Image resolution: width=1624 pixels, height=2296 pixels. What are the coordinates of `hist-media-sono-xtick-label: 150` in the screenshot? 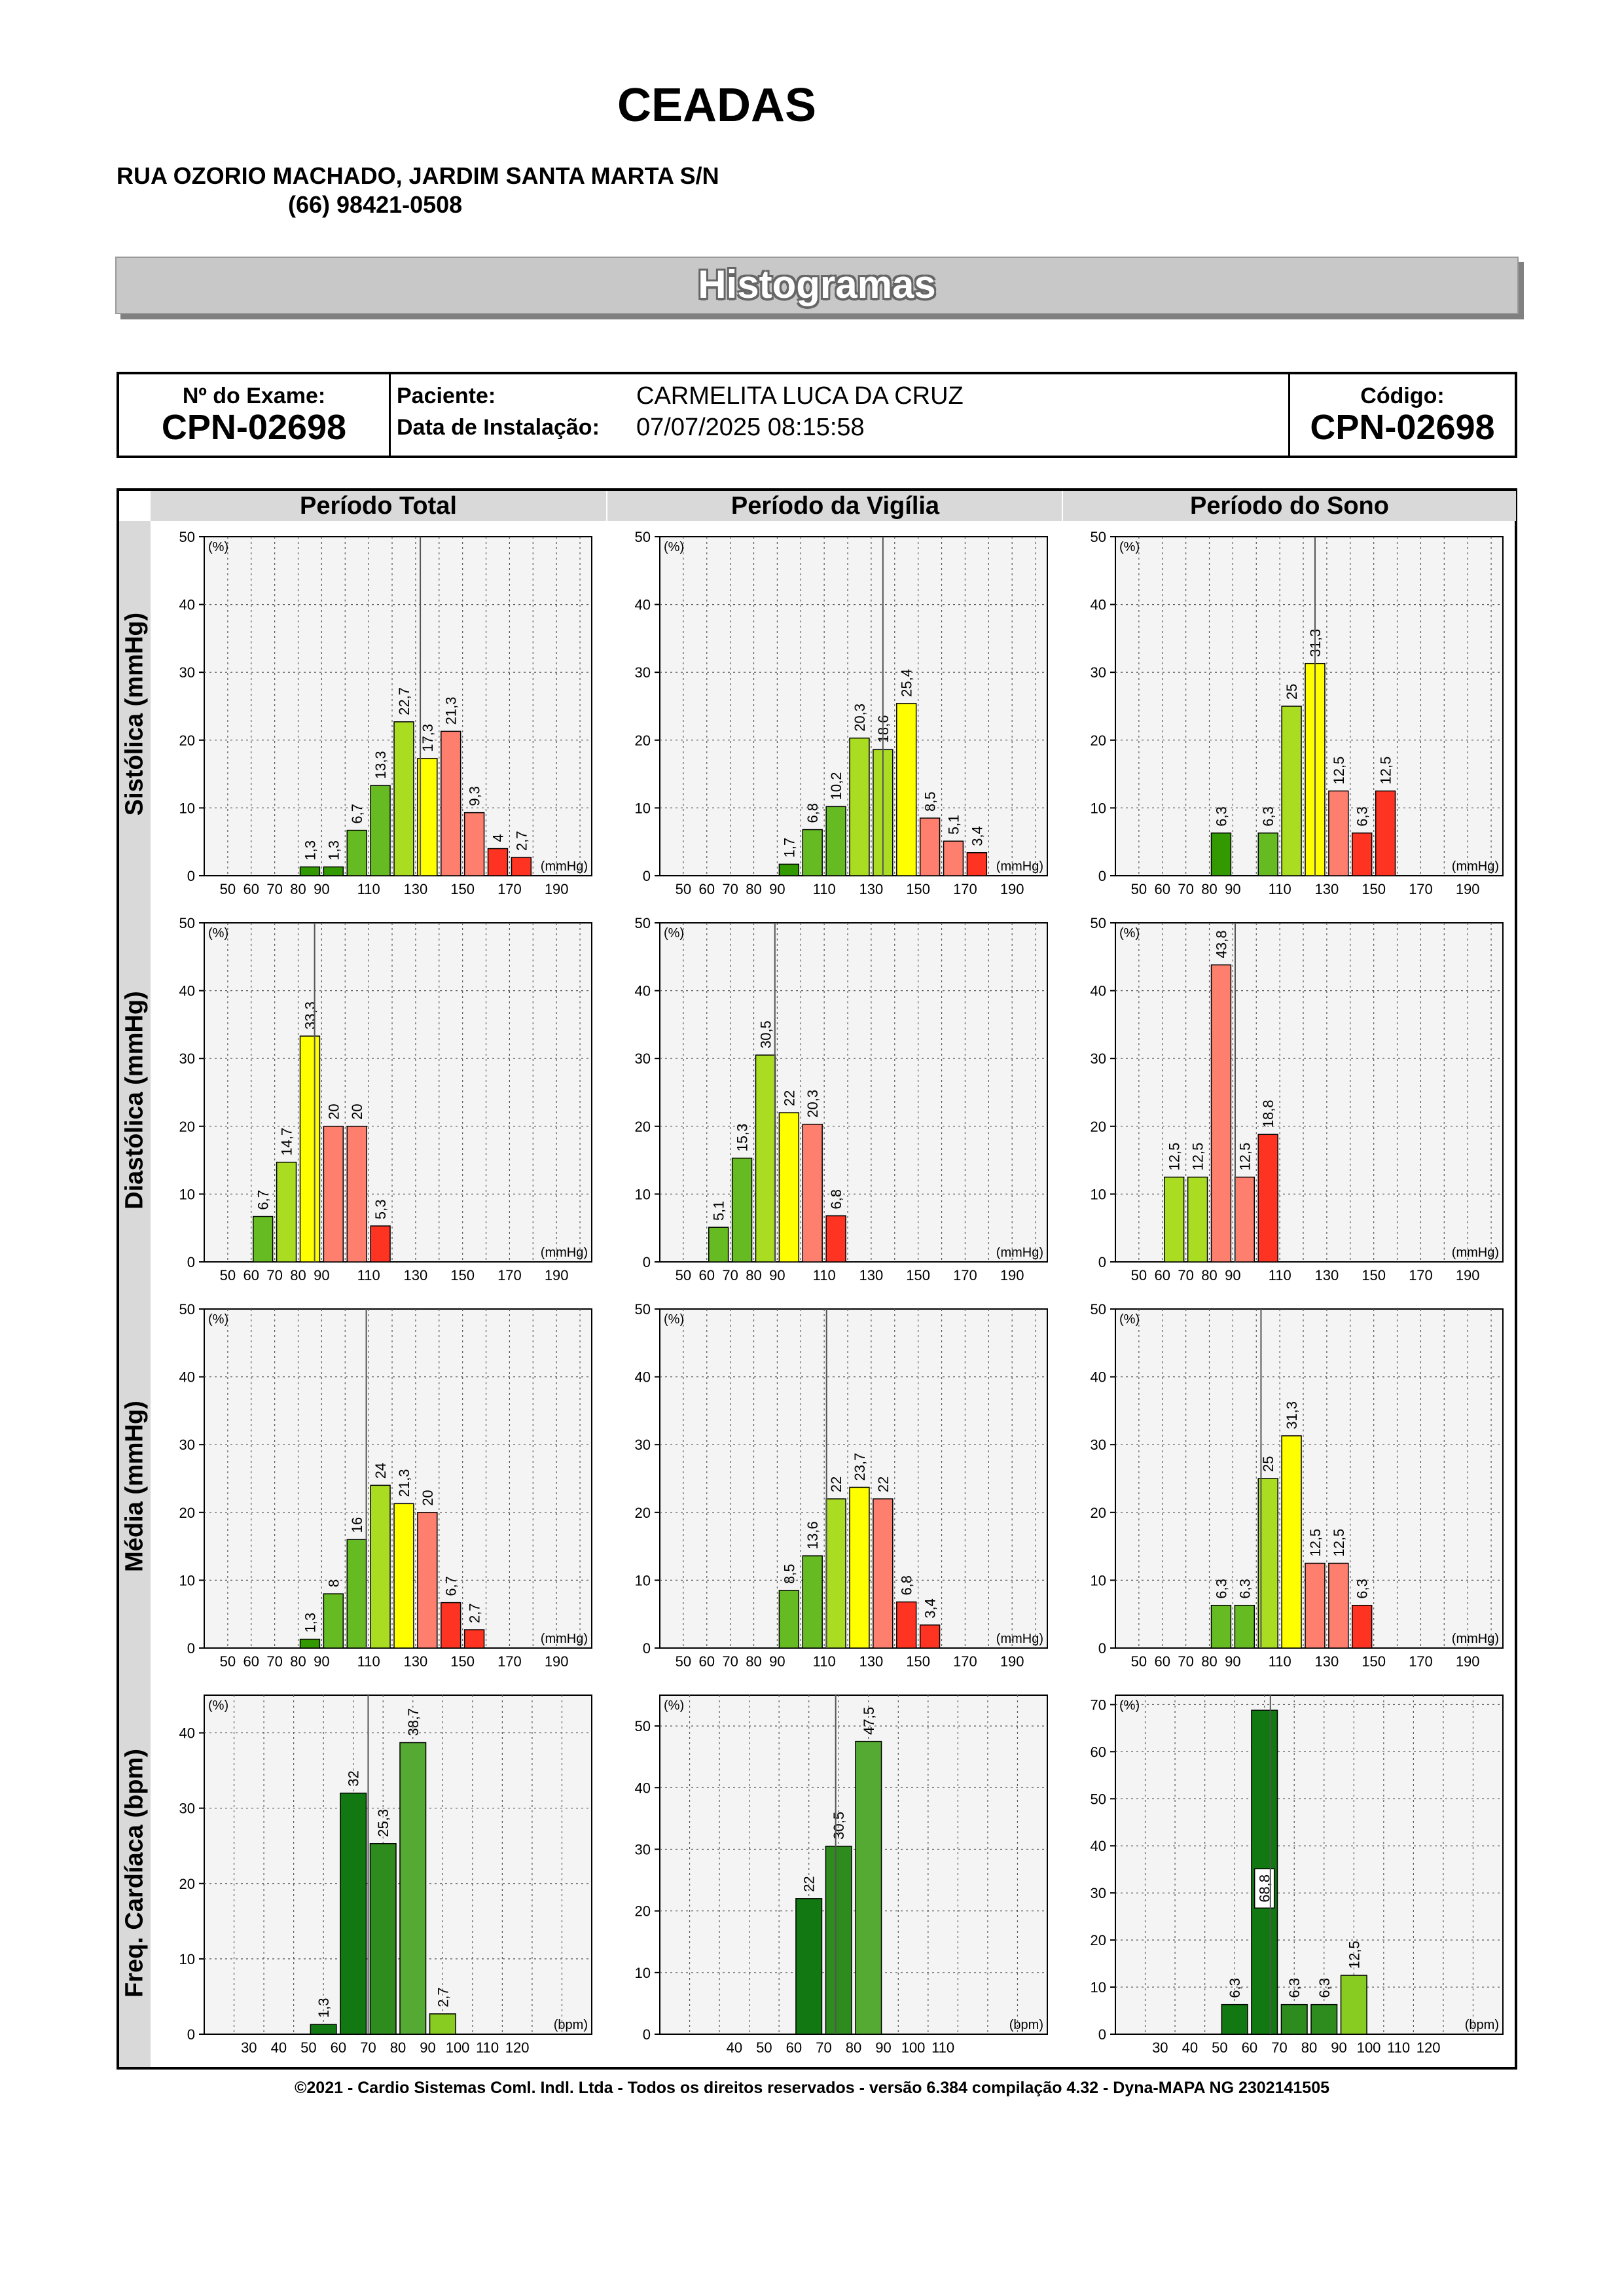 It's located at (1374, 1661).